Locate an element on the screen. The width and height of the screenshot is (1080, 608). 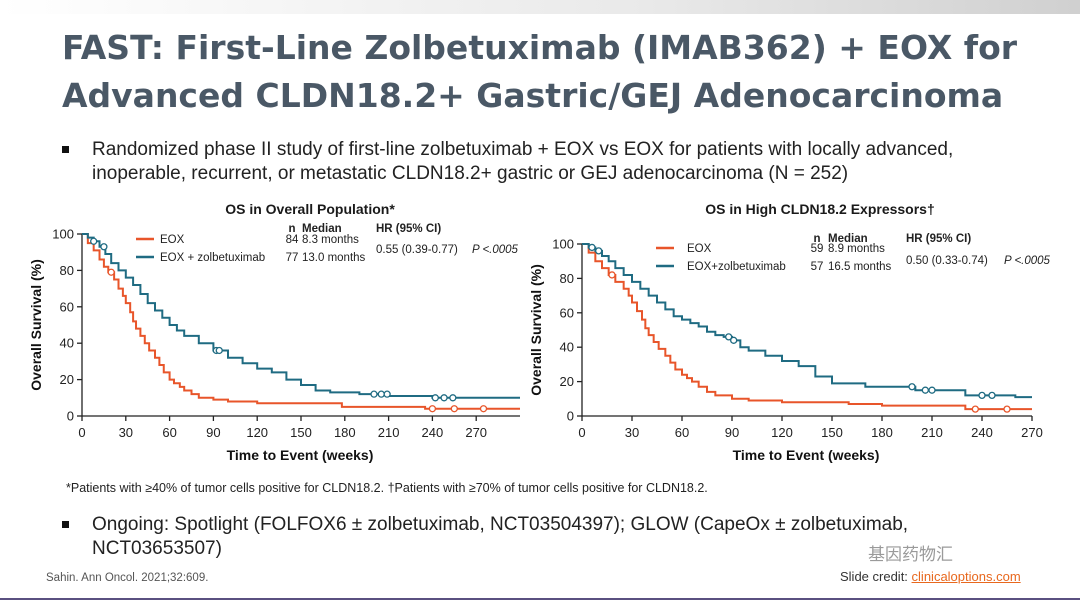
slide-credit: Slide credit: clinicaloptions.com is located at coordinates (930, 576).